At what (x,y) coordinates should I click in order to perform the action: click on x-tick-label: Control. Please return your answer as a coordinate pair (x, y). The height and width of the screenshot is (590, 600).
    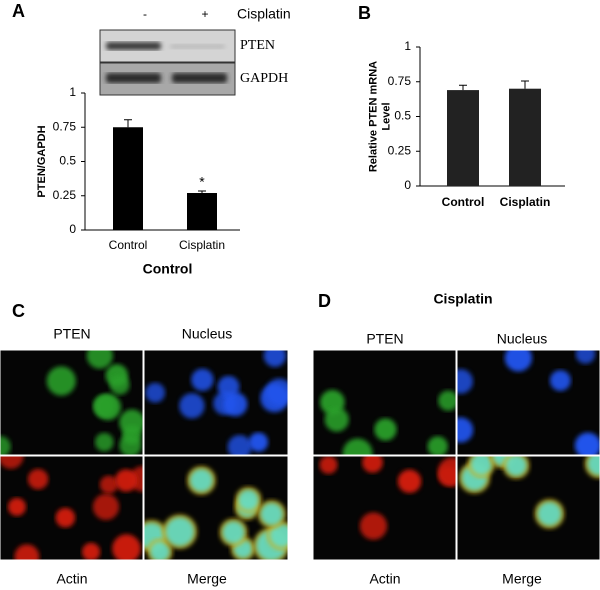
    Looking at the image, I should click on (128, 245).